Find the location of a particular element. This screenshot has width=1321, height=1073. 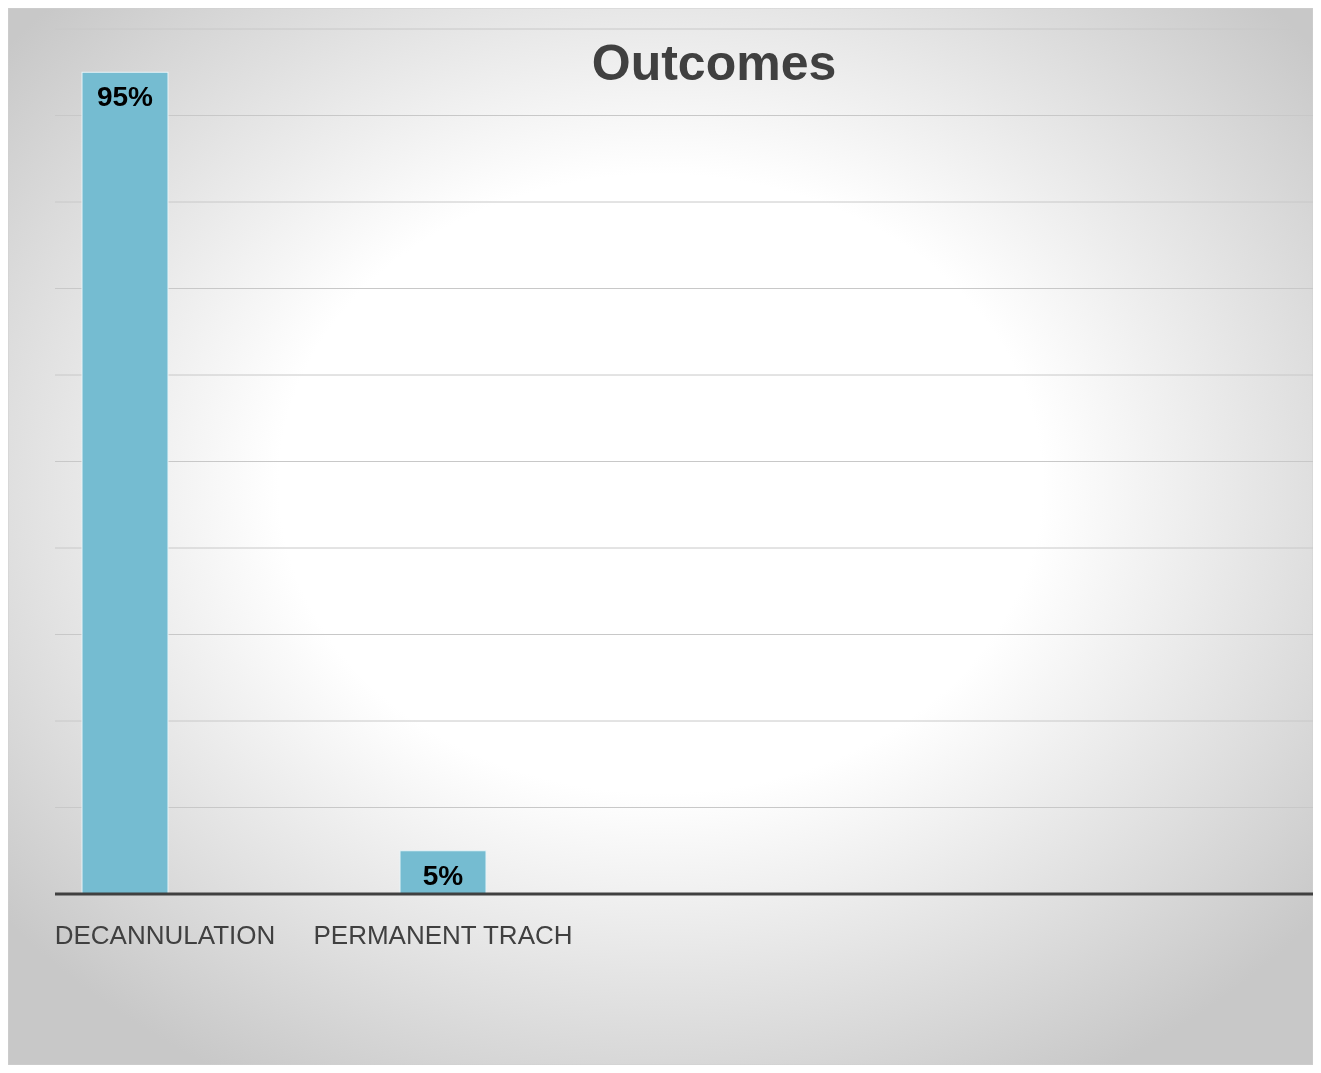

x-tick-label: PERMANENT TRACH is located at coordinates (443, 935).